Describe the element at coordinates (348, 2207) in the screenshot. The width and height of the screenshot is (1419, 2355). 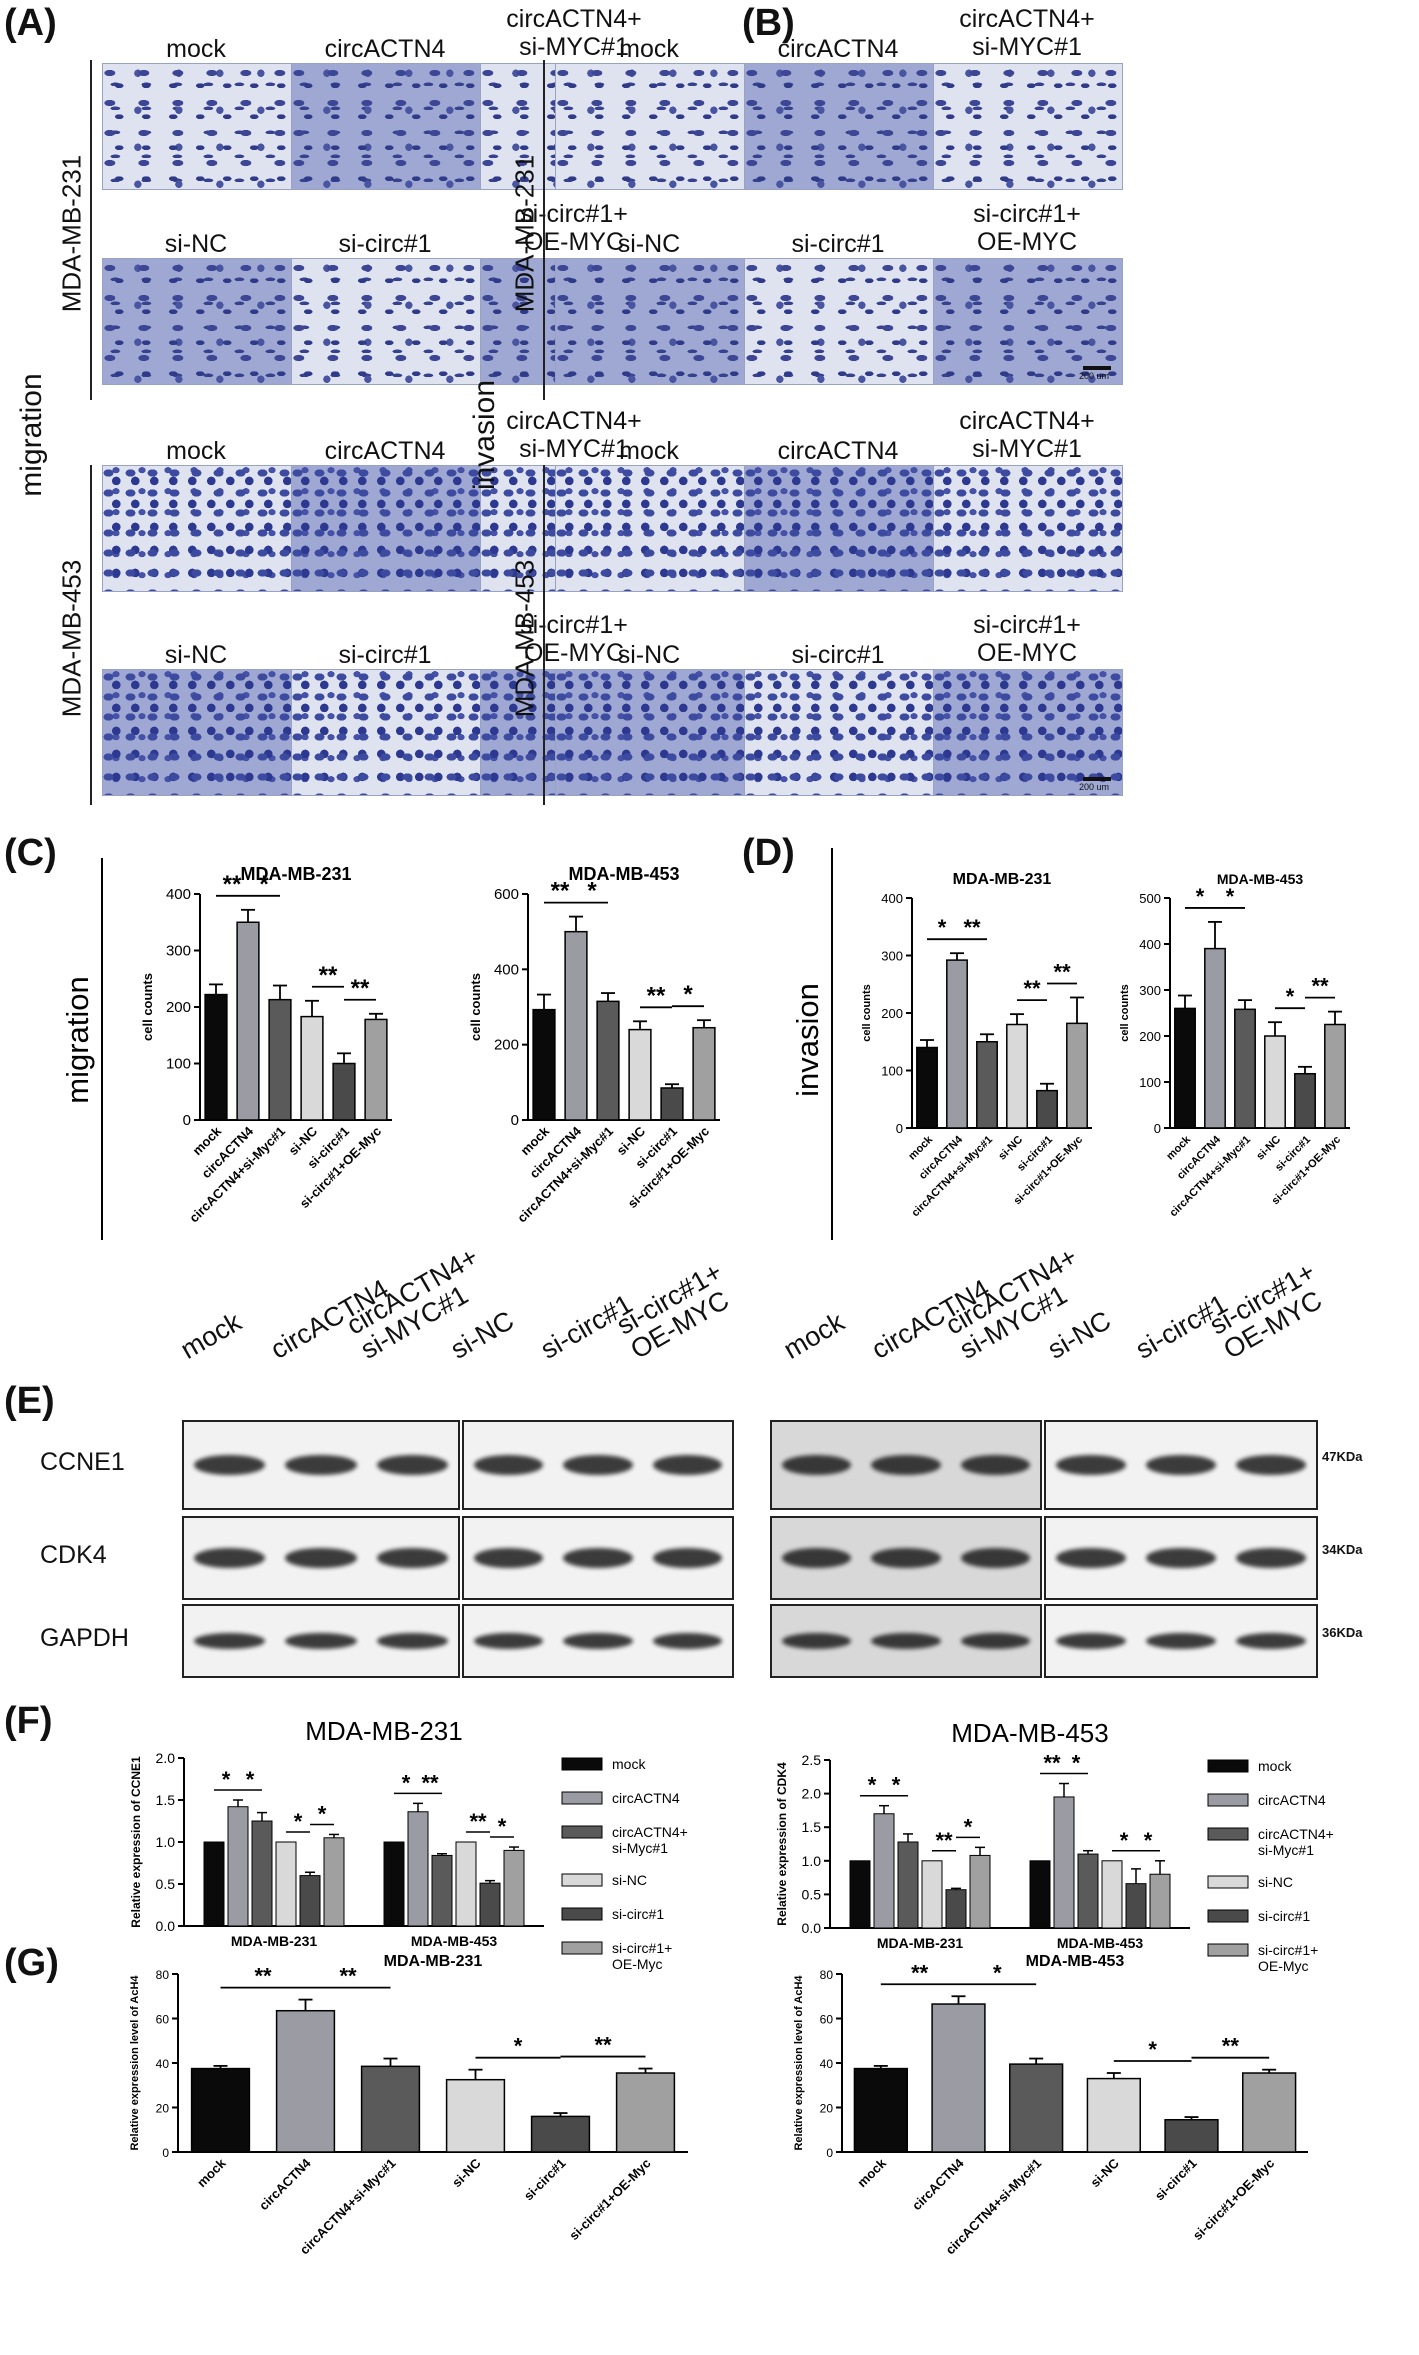
I see `x-tick-label: circACTN4+si-Myc#1` at that location.